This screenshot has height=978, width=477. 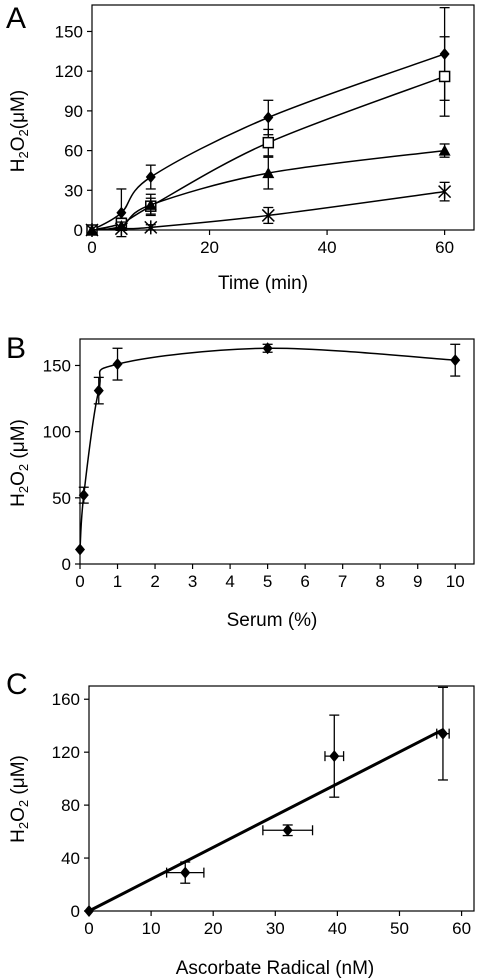 I want to click on x-tick-label: 30, so click(x=275, y=928).